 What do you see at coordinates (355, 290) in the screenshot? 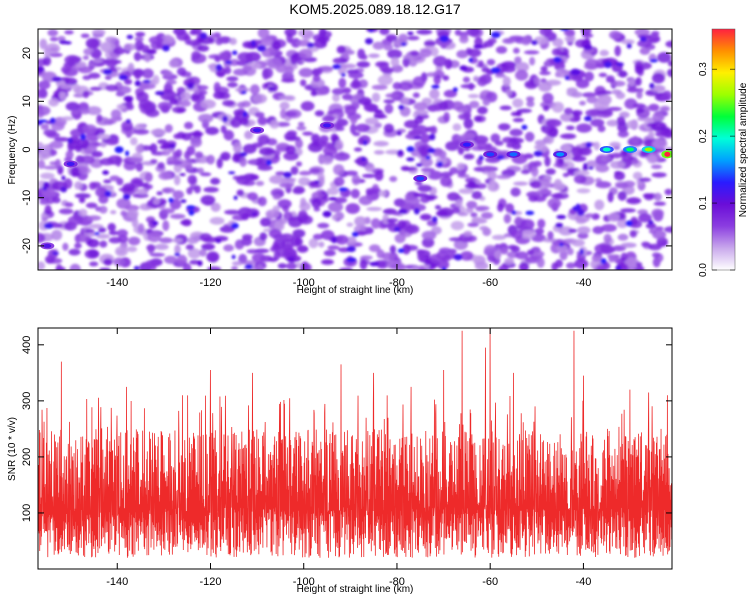
I see `heatmap-x-axis-label: Height of straight line (km)` at bounding box center [355, 290].